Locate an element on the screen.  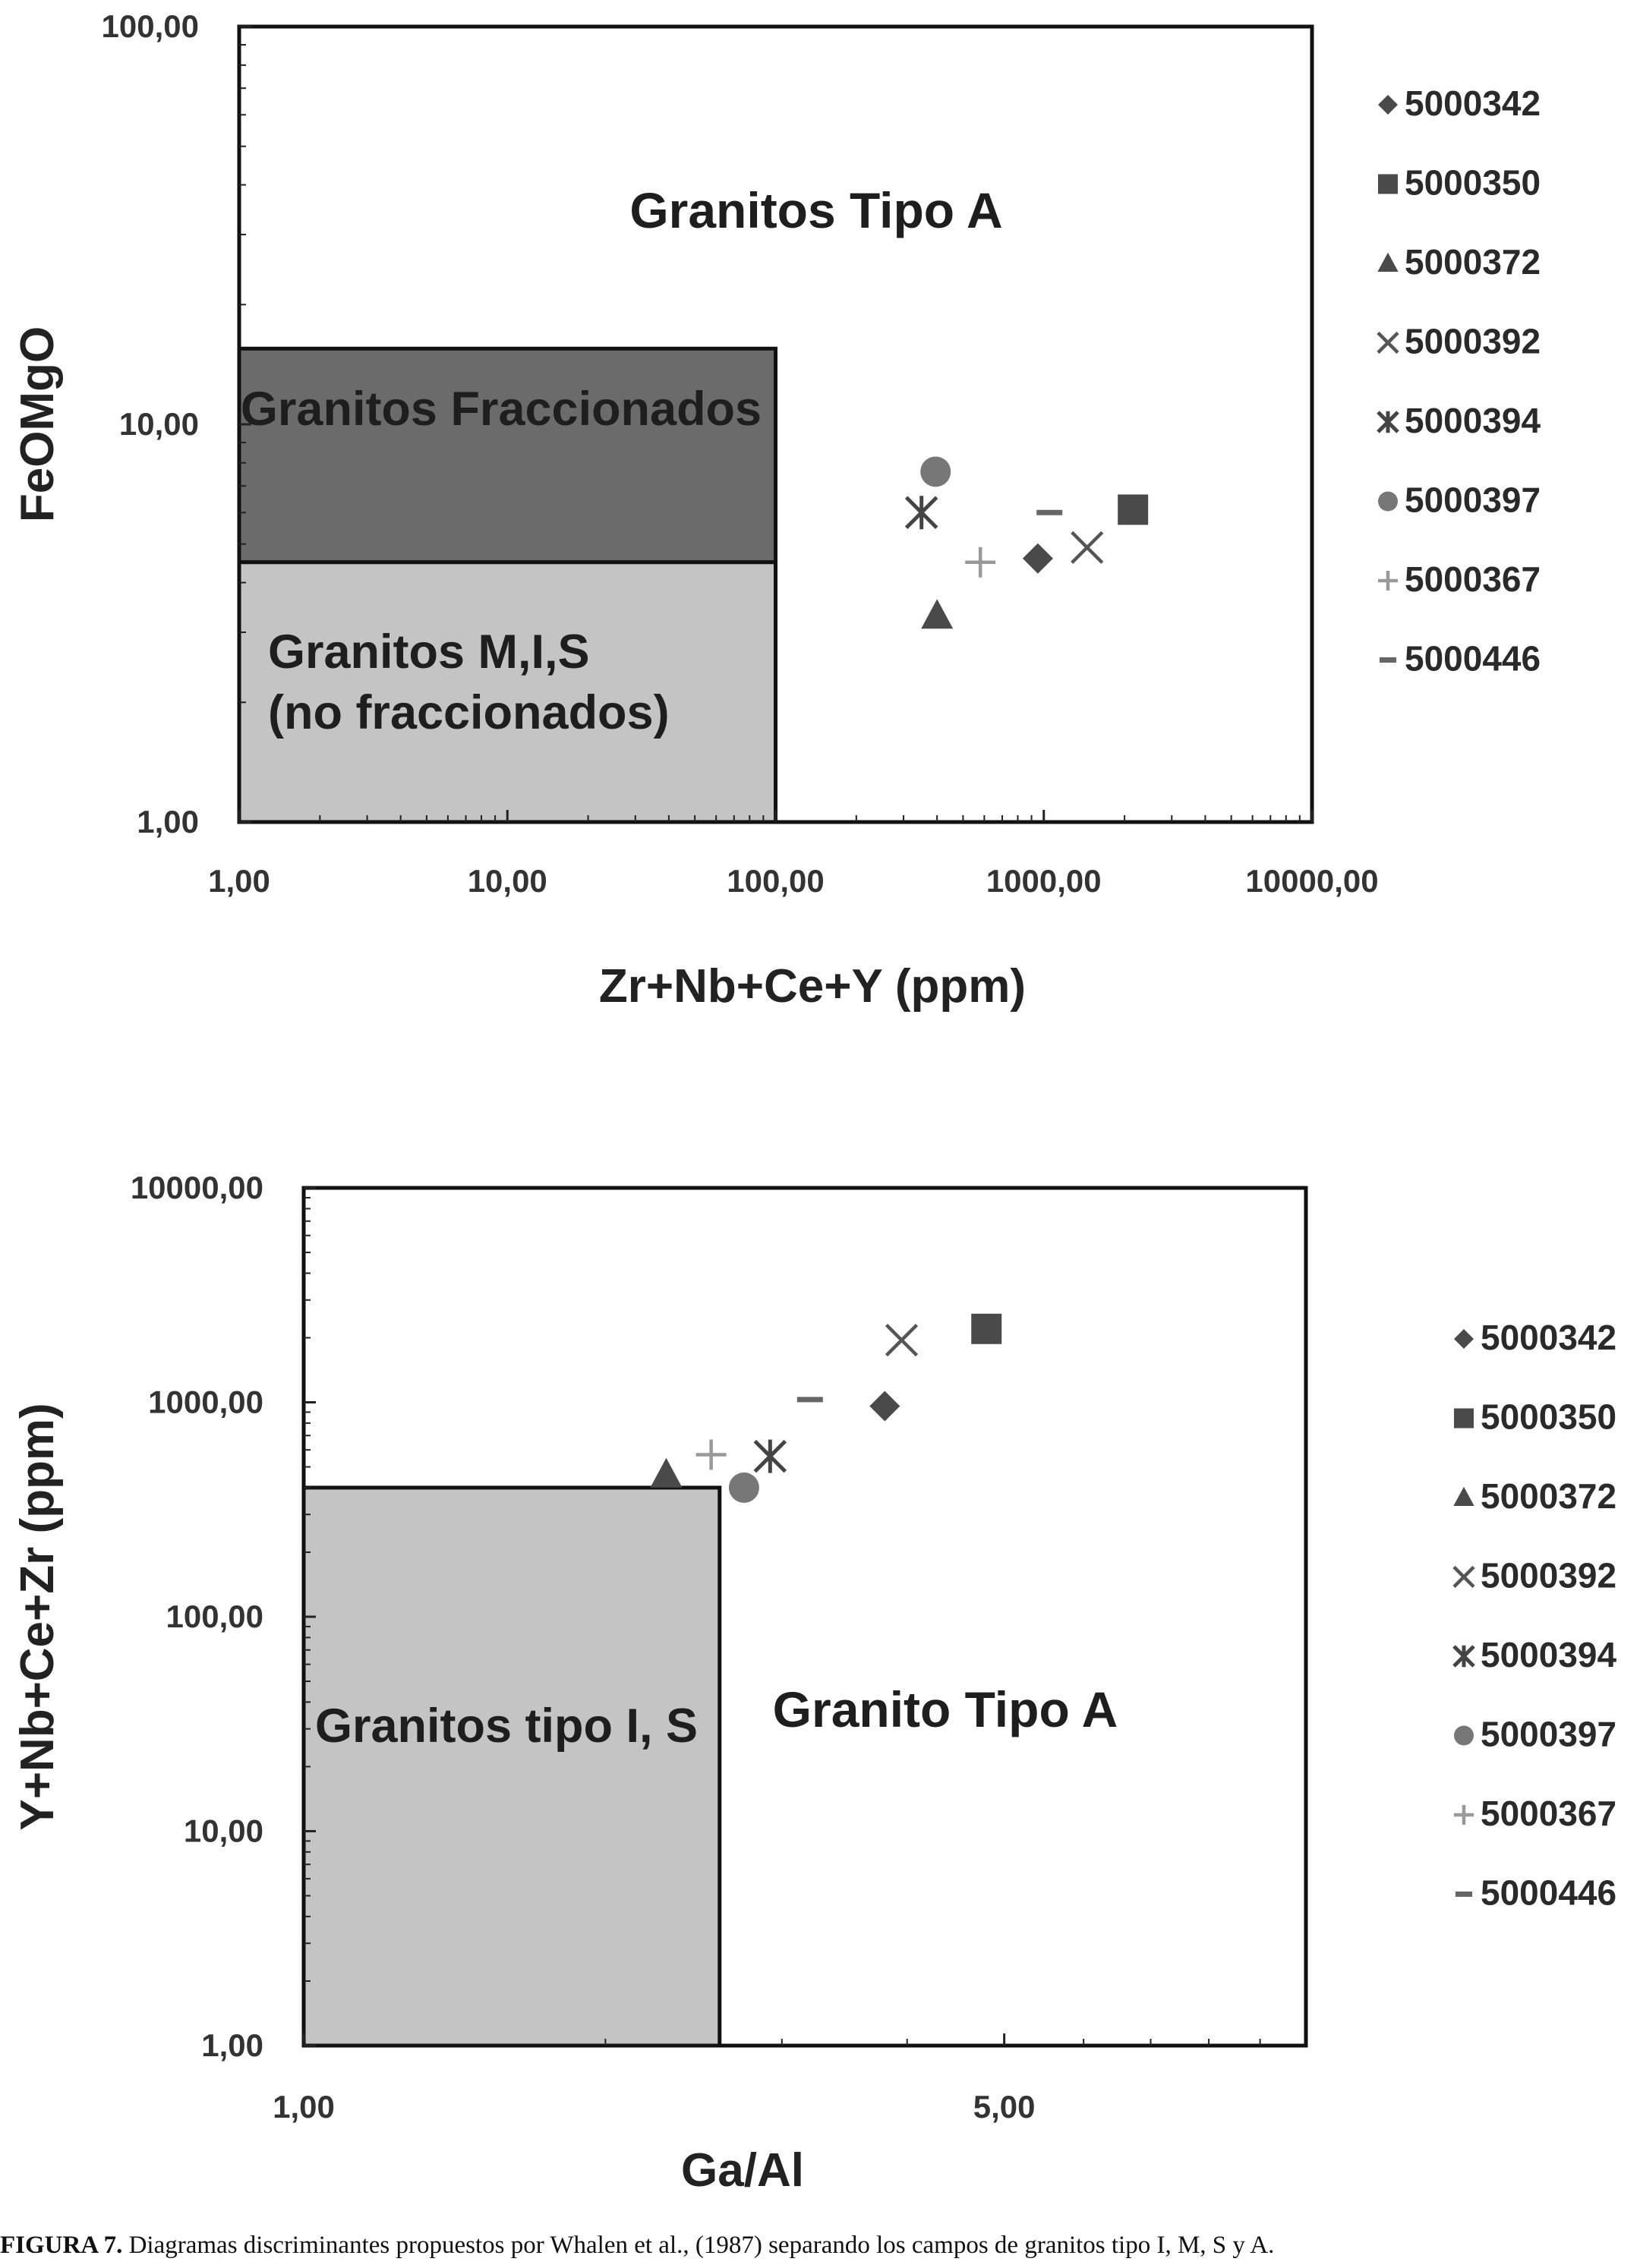
chart2-legend-label-5000392: 5000392 is located at coordinates (1548, 1575).